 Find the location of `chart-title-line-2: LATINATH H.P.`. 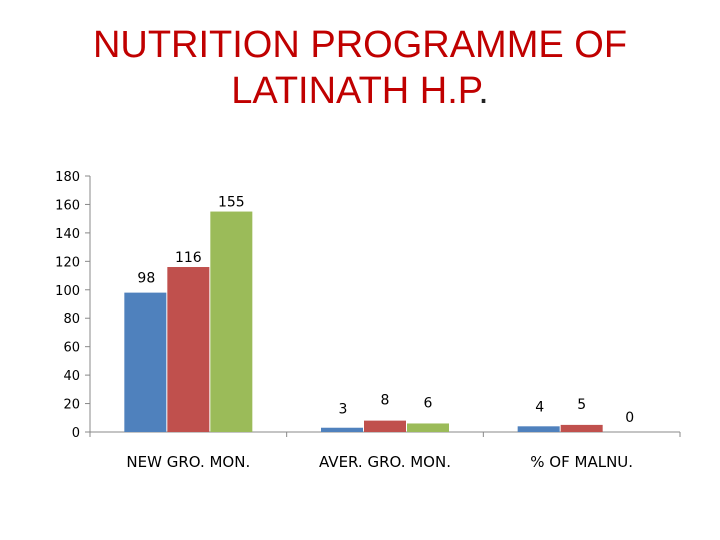

chart-title-line-2: LATINATH H.P. is located at coordinates (360, 91).